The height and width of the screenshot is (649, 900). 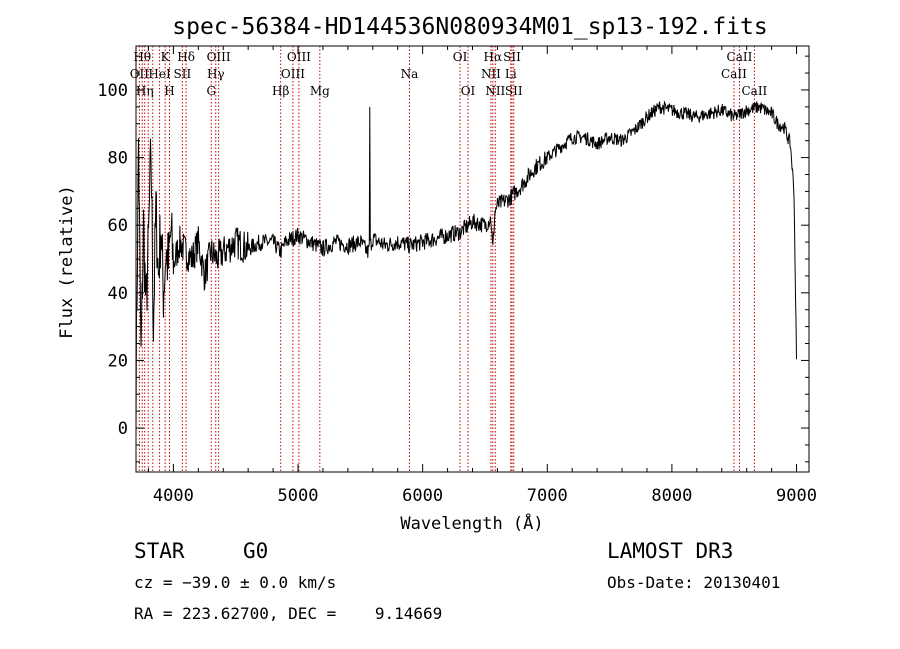 What do you see at coordinates (173, 496) in the screenshot?
I see `x-tick-label: 4000` at bounding box center [173, 496].